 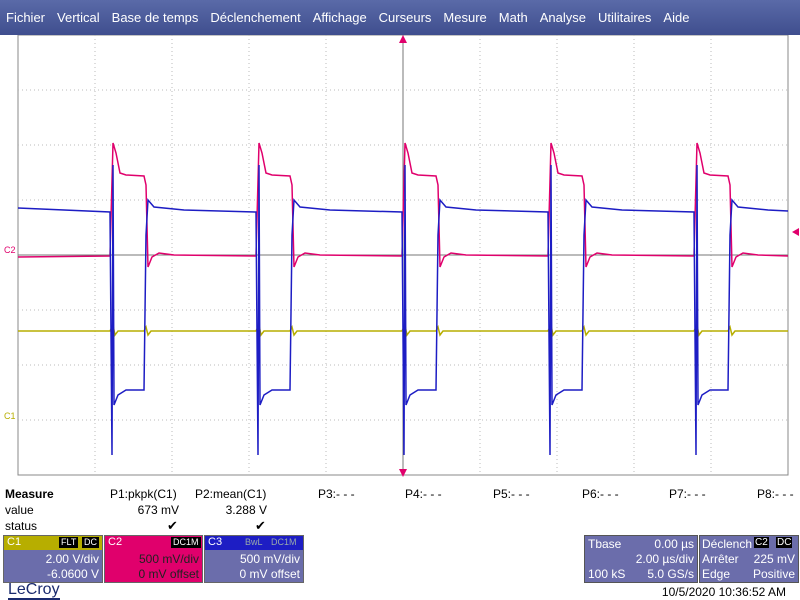 I want to click on trigger-mode: Arrêter, so click(x=720, y=559).